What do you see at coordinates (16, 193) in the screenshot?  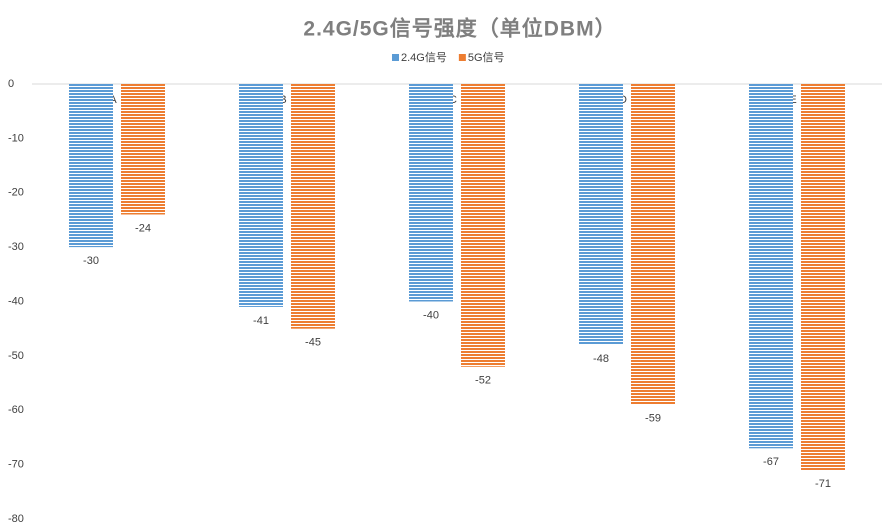 I see `y-tick-label: -20` at bounding box center [16, 193].